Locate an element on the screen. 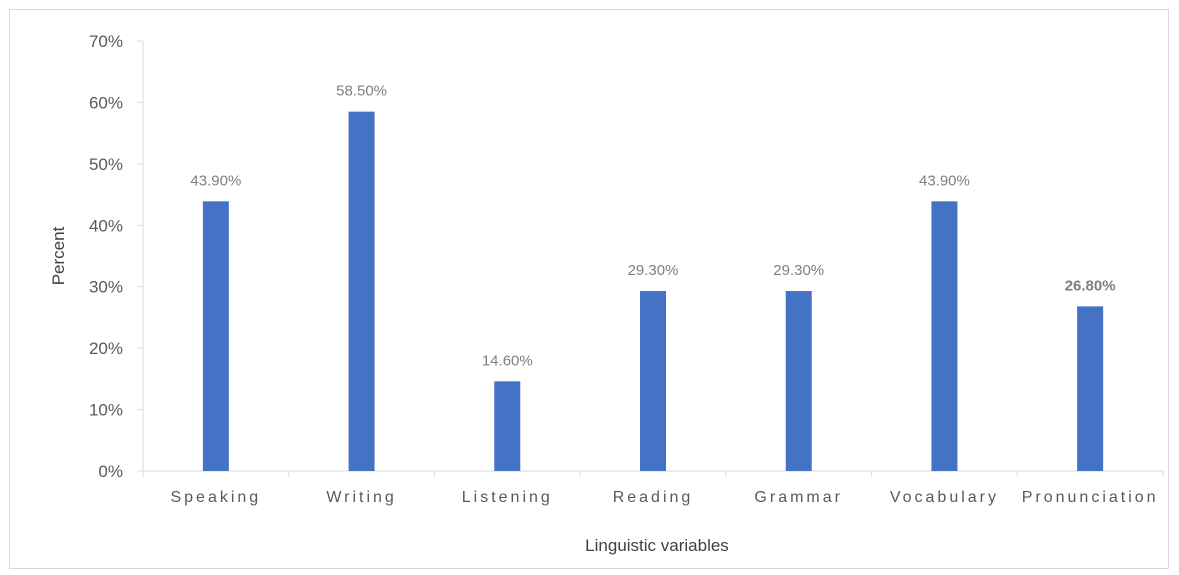 This screenshot has width=1179, height=575. data-label-pronunciation: 26.80% is located at coordinates (1090, 285).